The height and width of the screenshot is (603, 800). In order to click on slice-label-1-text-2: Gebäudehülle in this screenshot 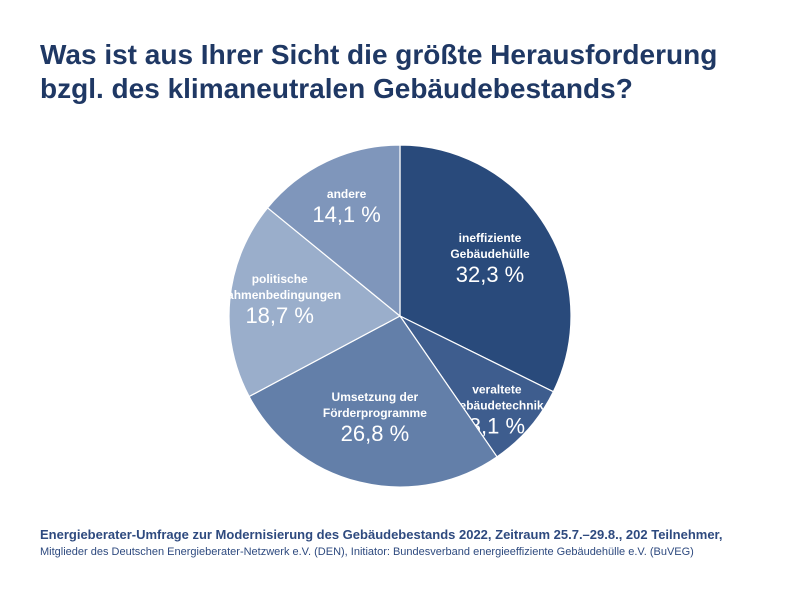, I will do `click(490, 254)`.